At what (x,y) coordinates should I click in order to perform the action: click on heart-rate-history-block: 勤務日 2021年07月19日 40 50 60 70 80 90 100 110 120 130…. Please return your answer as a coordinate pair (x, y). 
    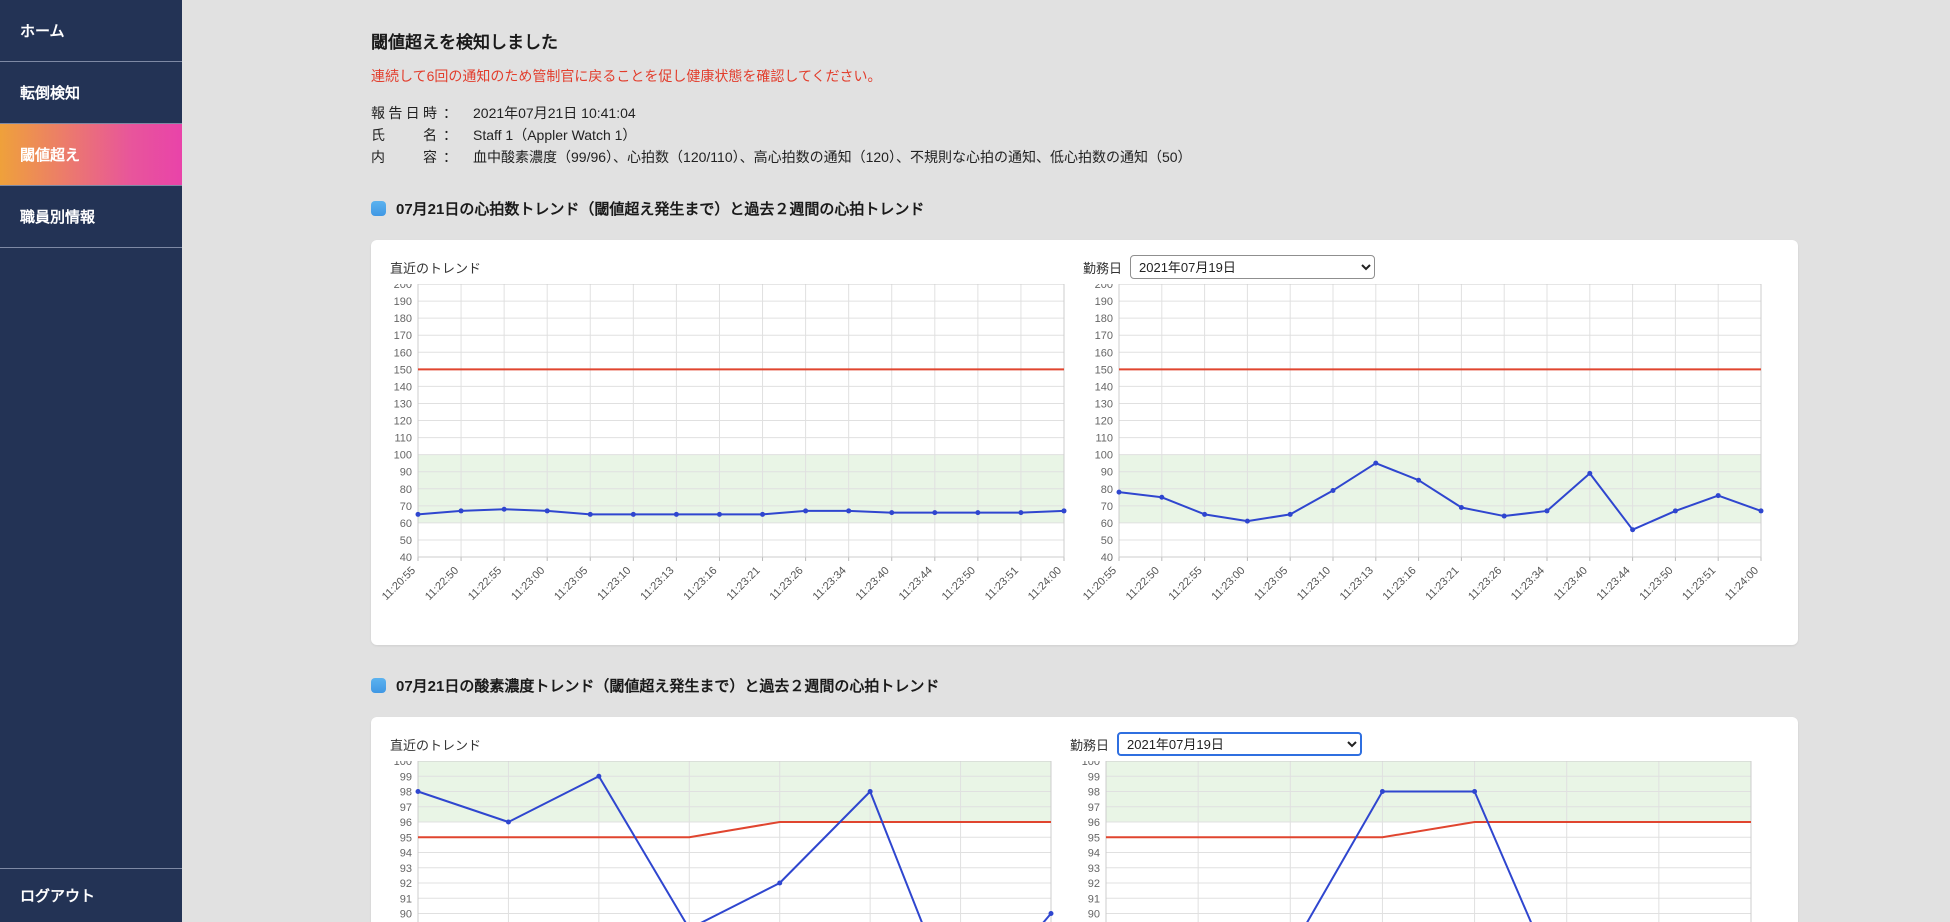
    Looking at the image, I should click on (1425, 436).